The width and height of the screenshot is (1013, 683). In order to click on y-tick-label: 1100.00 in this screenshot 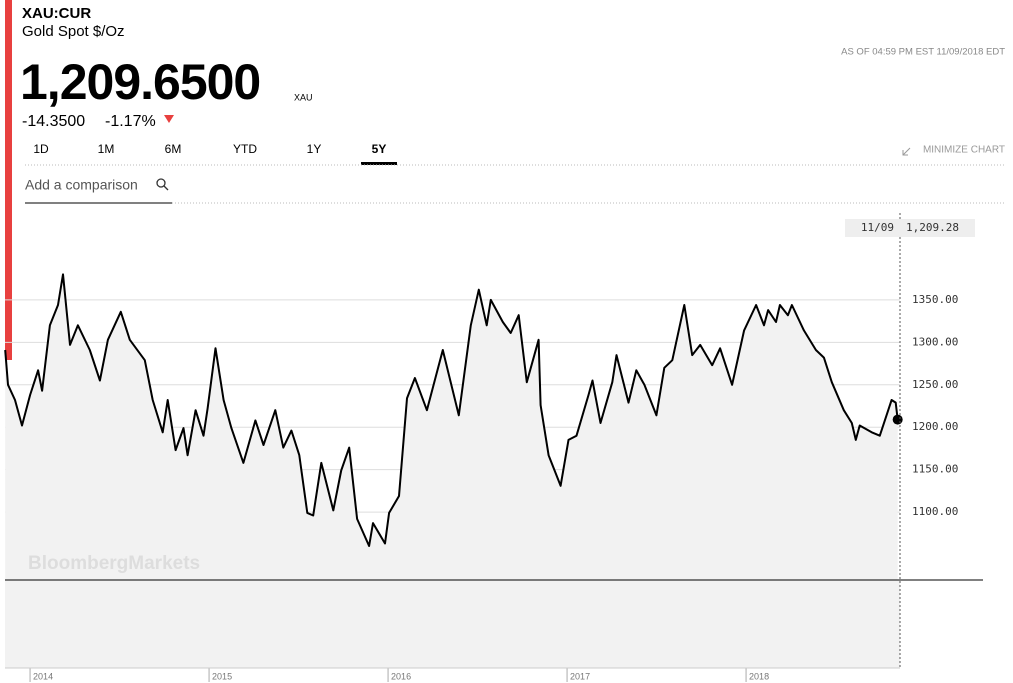, I will do `click(935, 511)`.